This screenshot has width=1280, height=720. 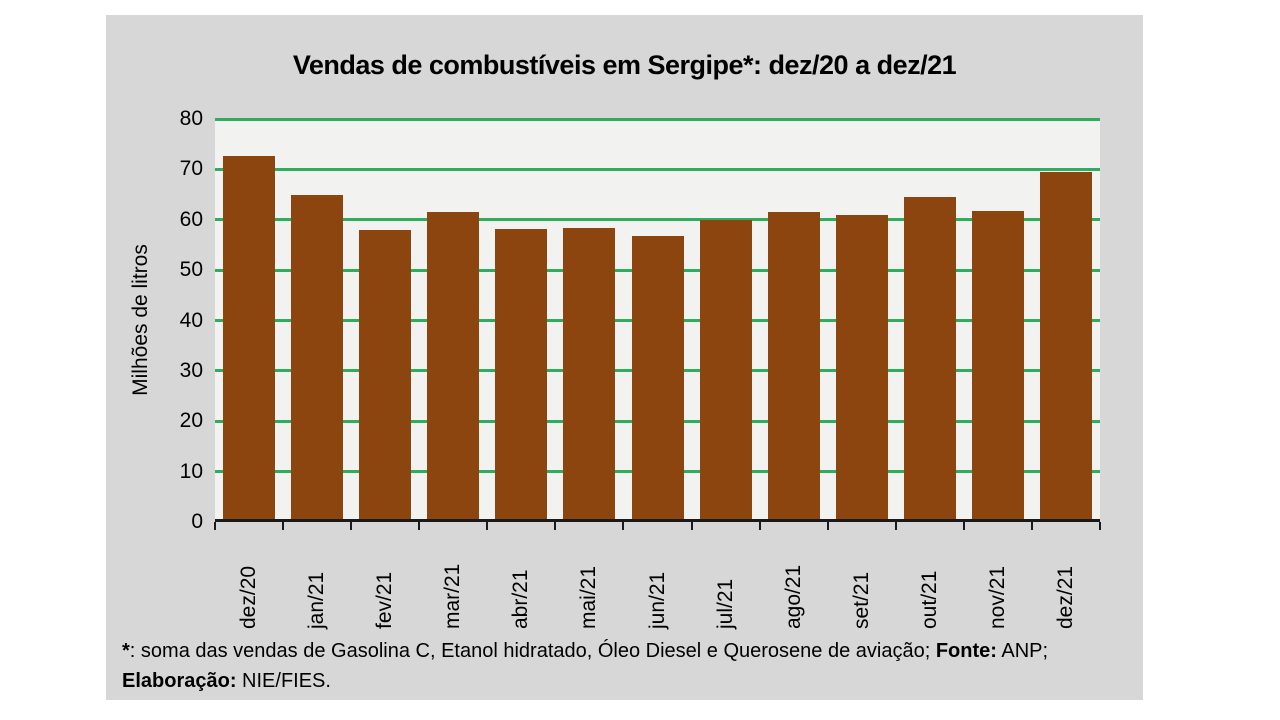 What do you see at coordinates (725, 603) in the screenshot?
I see `x-tick-label: jul/21` at bounding box center [725, 603].